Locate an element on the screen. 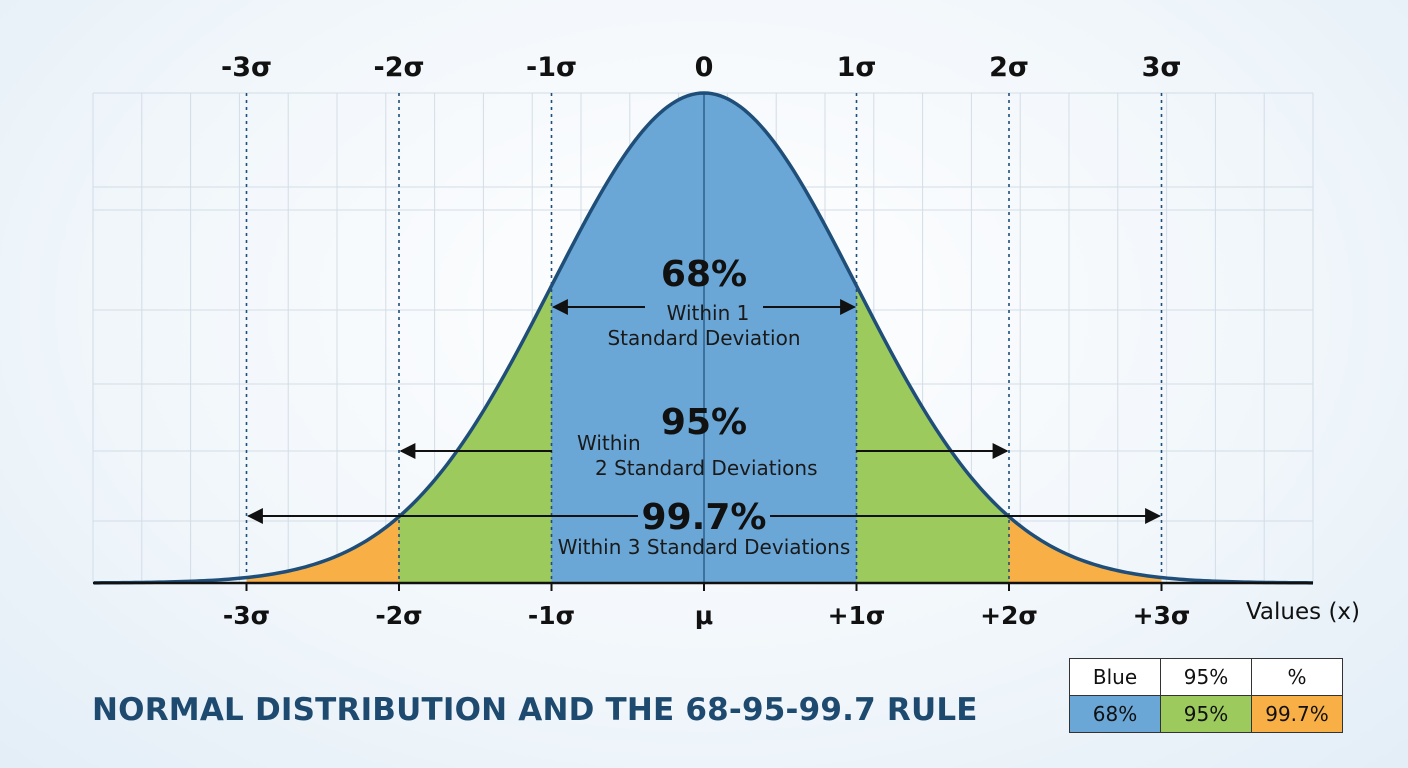 This screenshot has width=1408, height=768. x-axis is located at coordinates (703, 586).